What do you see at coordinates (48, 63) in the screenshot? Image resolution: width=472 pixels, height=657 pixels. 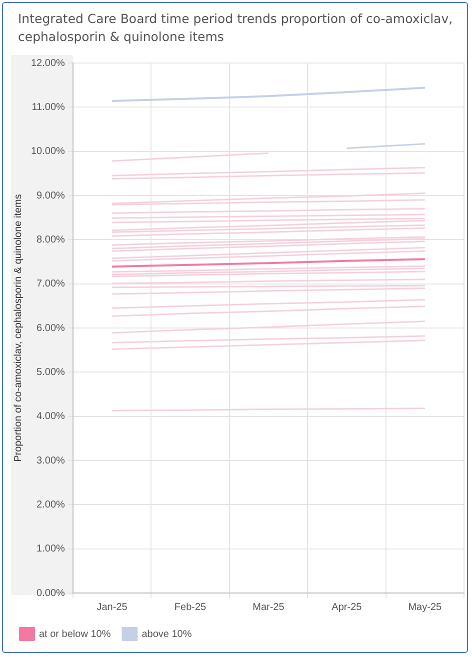 I see `y-tick-label: 12.00%` at bounding box center [48, 63].